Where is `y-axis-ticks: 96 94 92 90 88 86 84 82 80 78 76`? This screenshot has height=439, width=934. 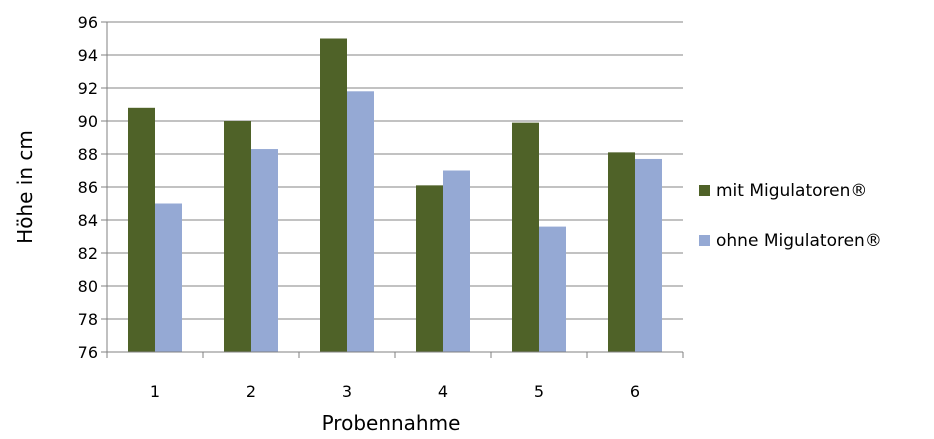 y-axis-ticks: 96 94 92 90 88 86 84 82 80 78 76 is located at coordinates (92, 187).